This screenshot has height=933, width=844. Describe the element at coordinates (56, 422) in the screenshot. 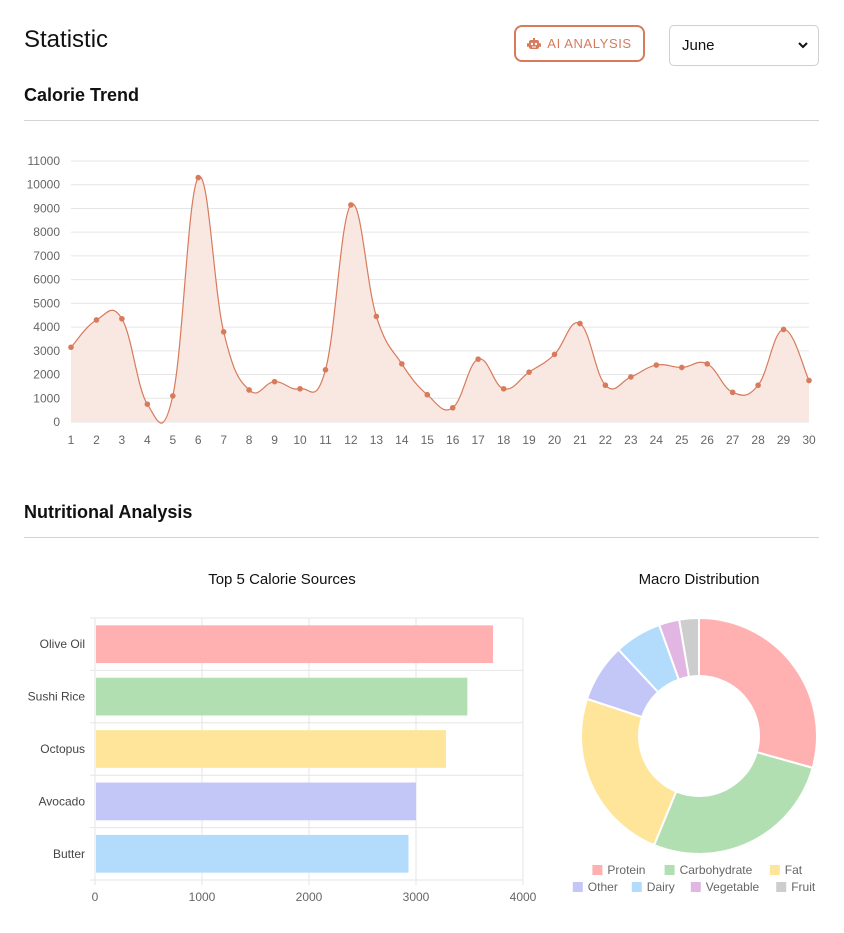

I see `y-tick-label: 0` at that location.